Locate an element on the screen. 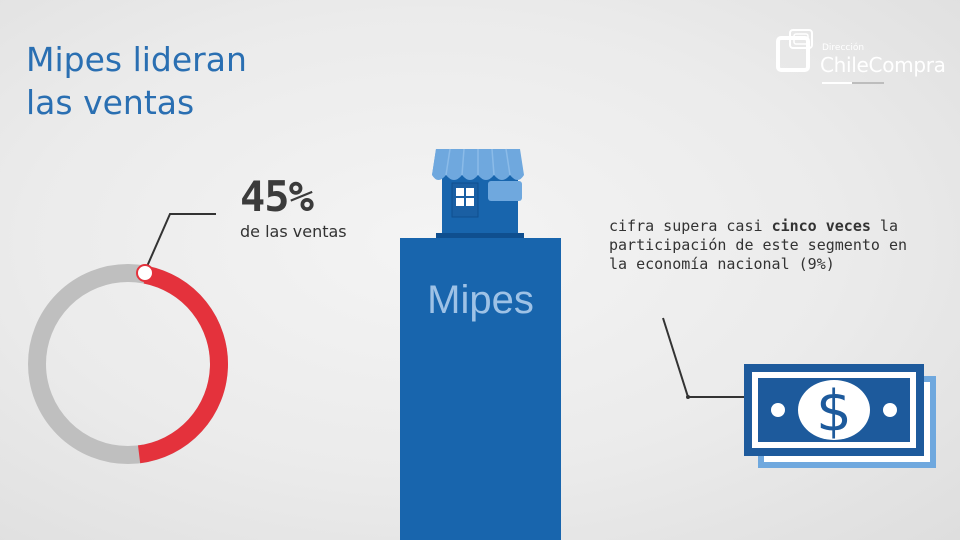 The image size is (960, 540). logo-brand-text: ChileCompra is located at coordinates (883, 65).